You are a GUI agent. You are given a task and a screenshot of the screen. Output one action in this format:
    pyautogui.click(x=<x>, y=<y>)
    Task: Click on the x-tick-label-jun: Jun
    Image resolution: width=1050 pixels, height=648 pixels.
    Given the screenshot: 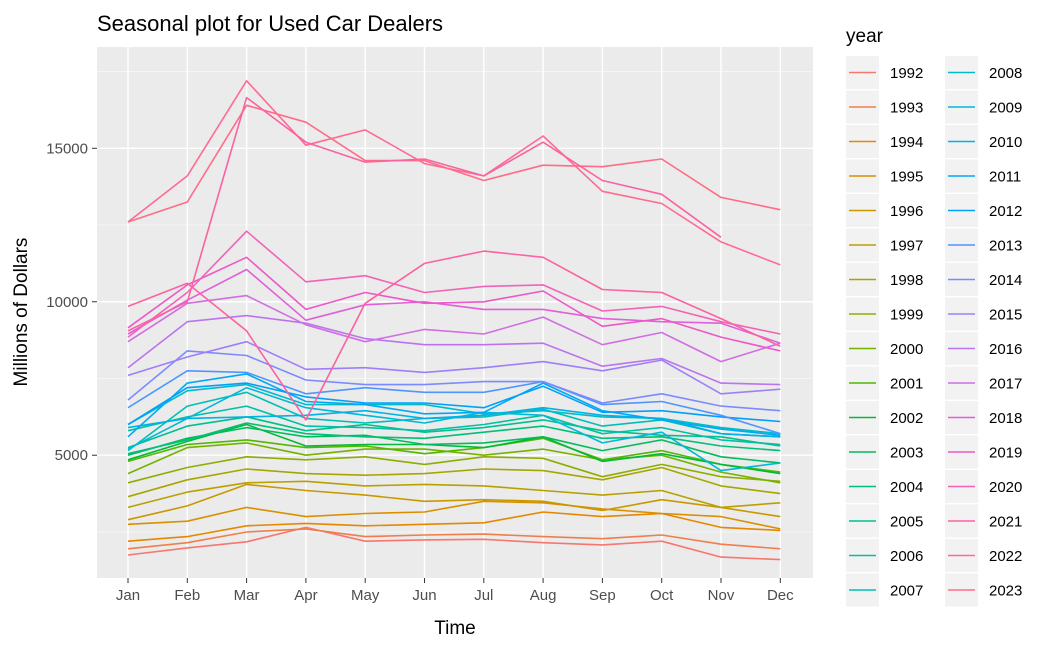 What is the action you would take?
    pyautogui.click(x=424, y=595)
    